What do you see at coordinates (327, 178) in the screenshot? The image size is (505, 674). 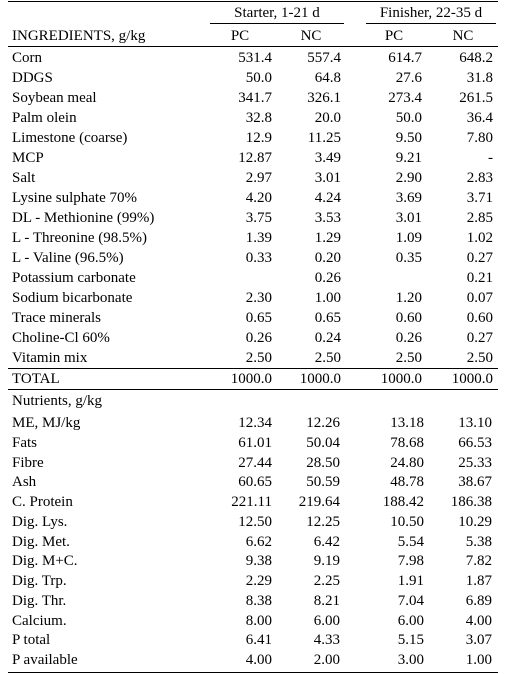 I see `ingredients-value-starter-nc: 3.01` at bounding box center [327, 178].